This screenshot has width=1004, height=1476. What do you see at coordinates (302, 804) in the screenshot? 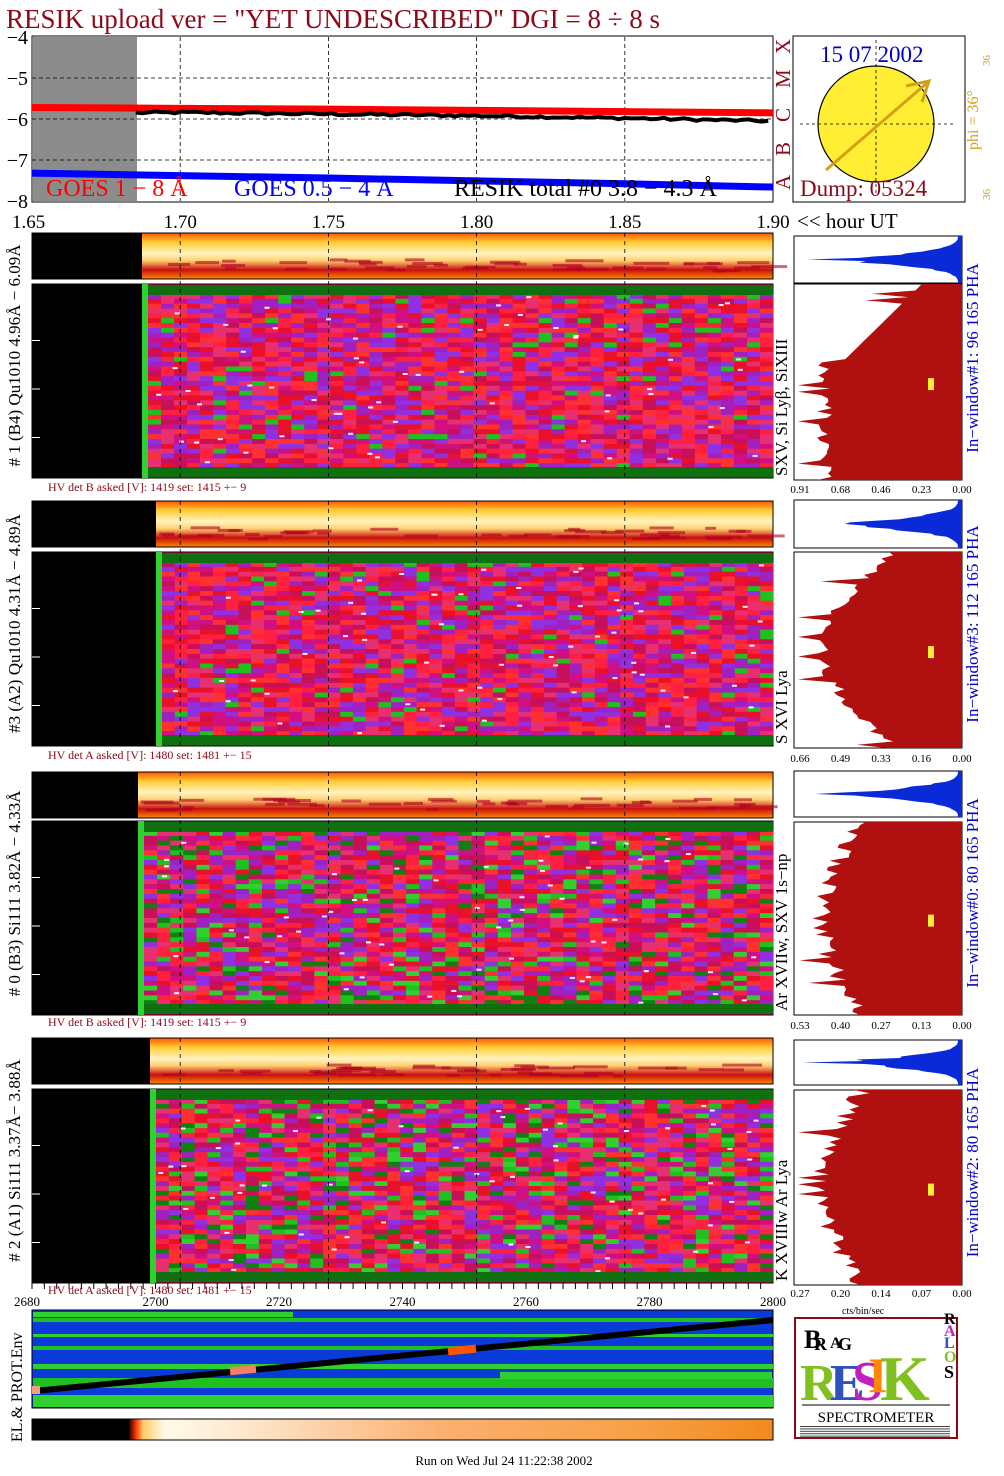
I see `band-streak` at bounding box center [302, 804].